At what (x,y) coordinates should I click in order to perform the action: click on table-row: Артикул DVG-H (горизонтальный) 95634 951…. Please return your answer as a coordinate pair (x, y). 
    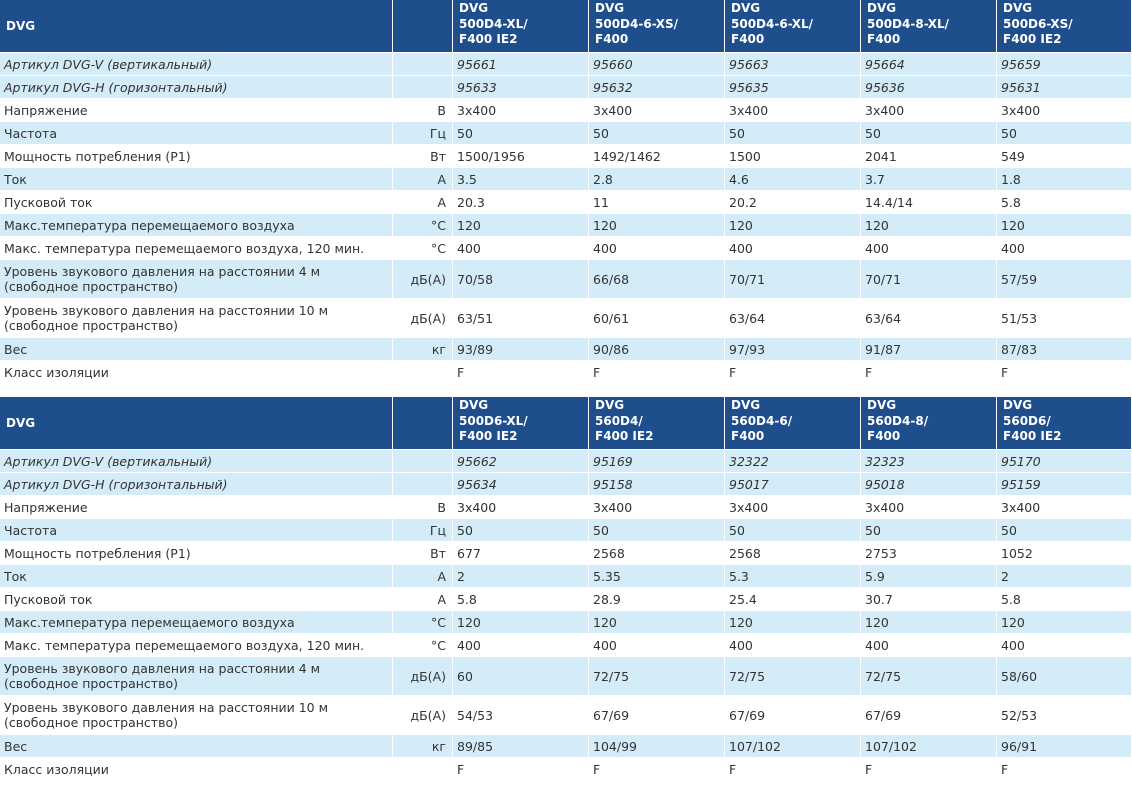
    Looking at the image, I should click on (566, 484).